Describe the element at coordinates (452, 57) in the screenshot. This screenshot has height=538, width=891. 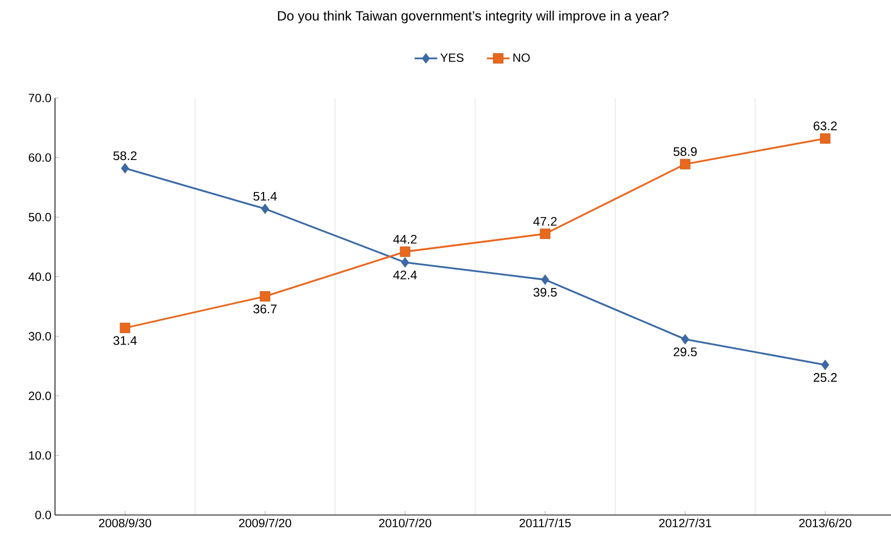
I see `legend-label: YES` at that location.